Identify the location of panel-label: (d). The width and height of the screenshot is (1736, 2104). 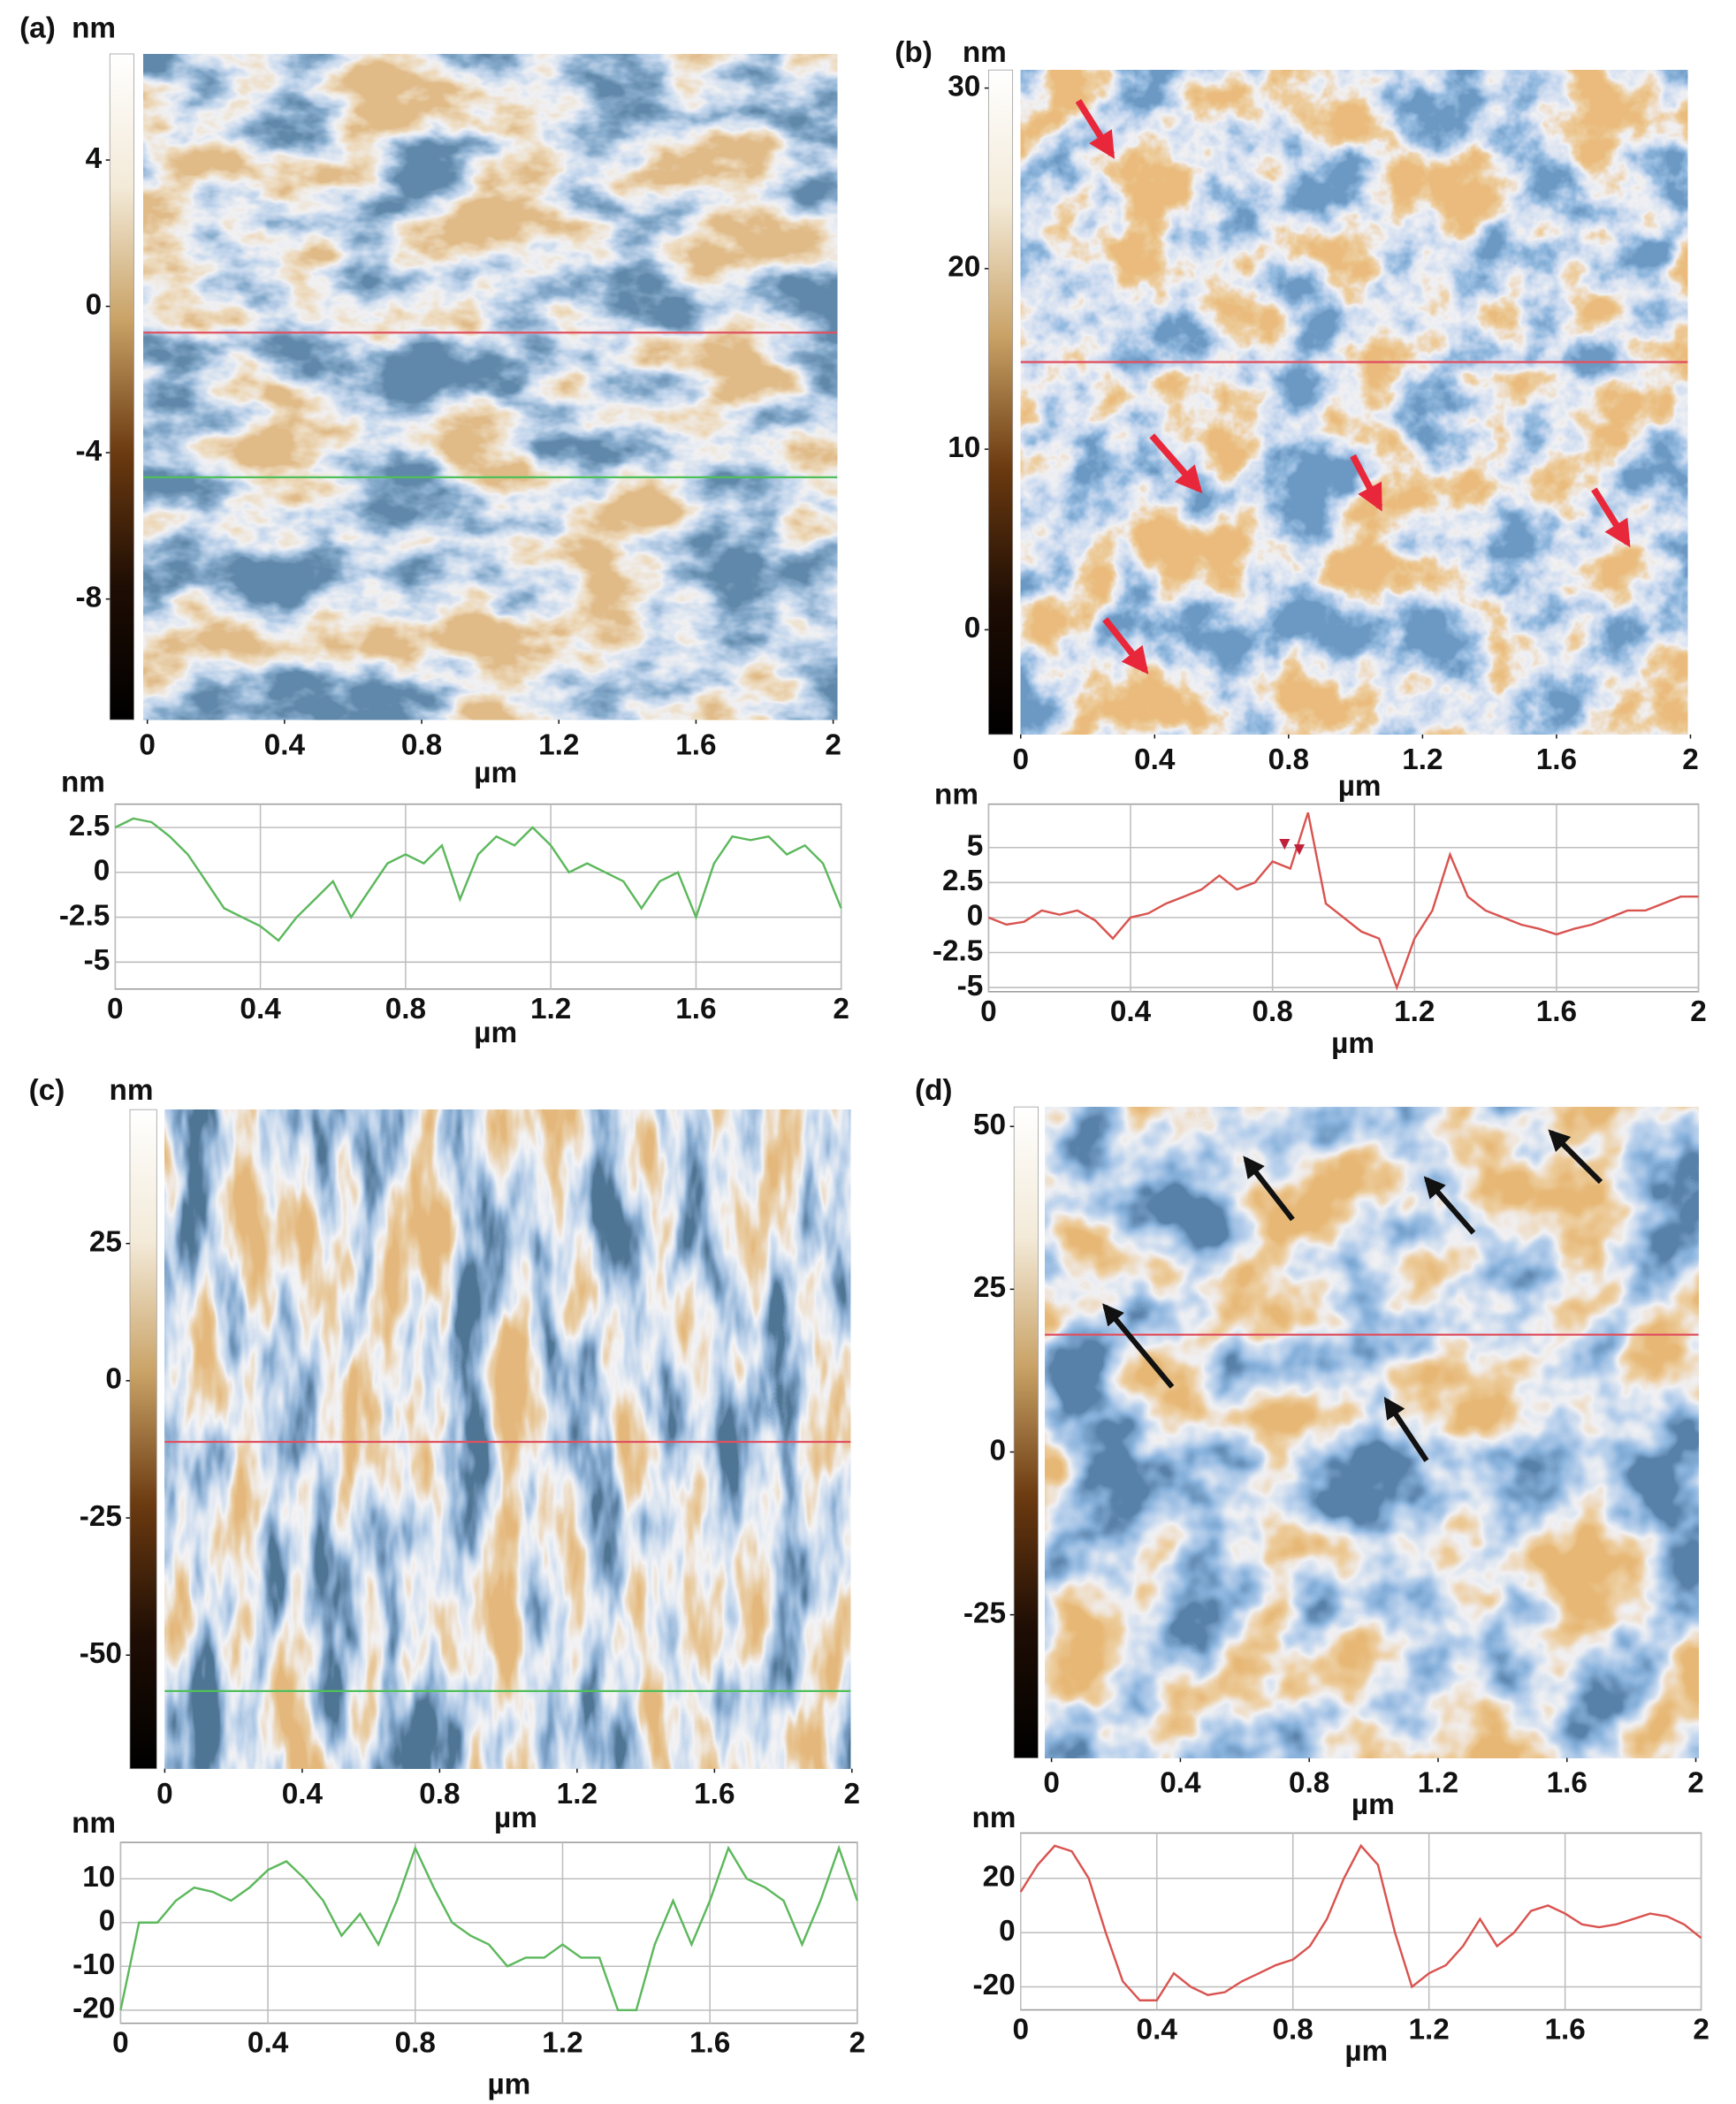
(934, 1090).